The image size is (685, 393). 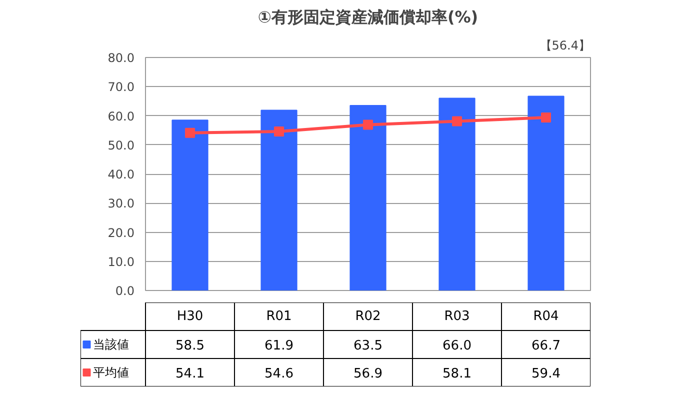 What do you see at coordinates (190, 374) in the screenshot?
I see `data-label: 54.1` at bounding box center [190, 374].